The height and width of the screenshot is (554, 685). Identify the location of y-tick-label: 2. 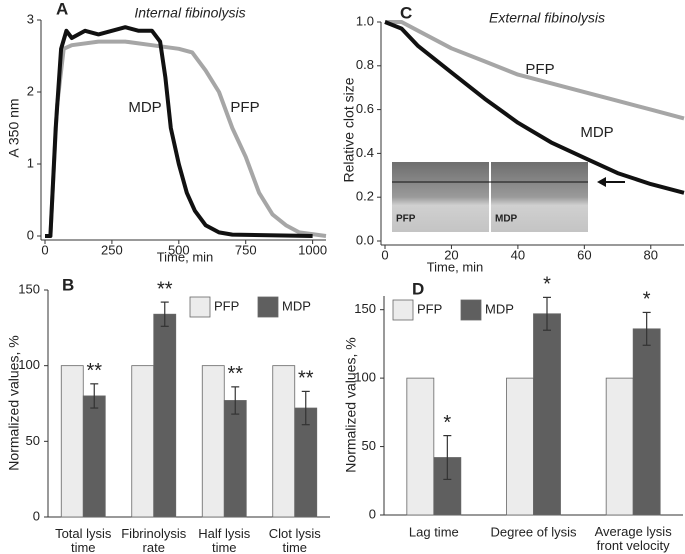
(30, 90).